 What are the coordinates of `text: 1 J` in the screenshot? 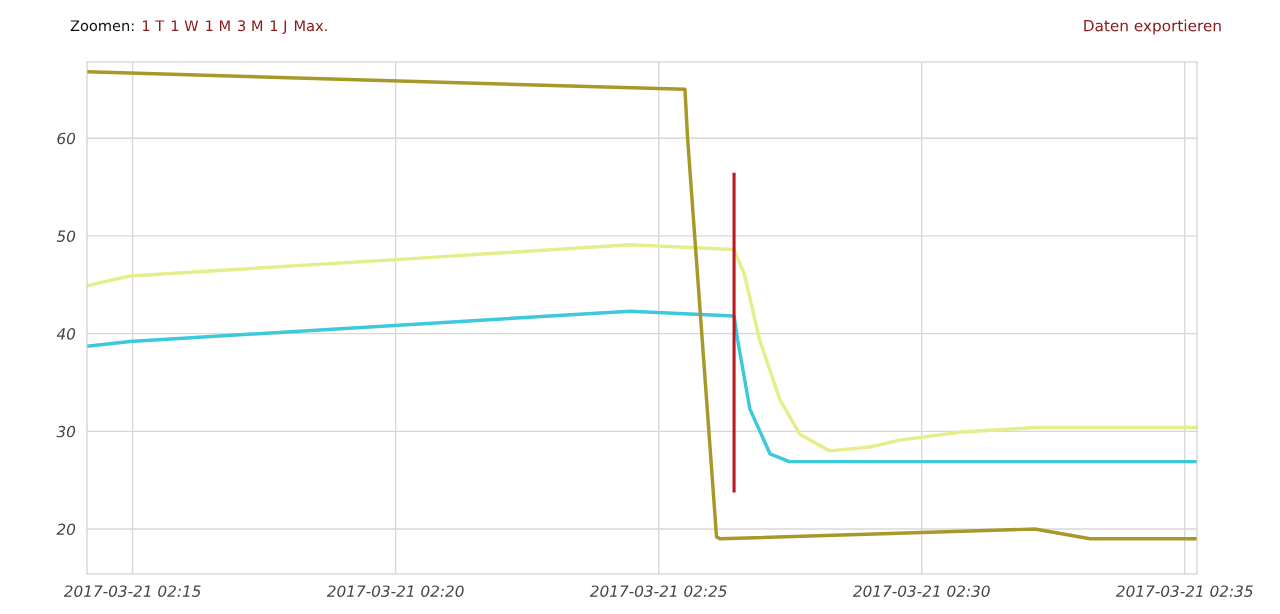 It's located at (278, 27).